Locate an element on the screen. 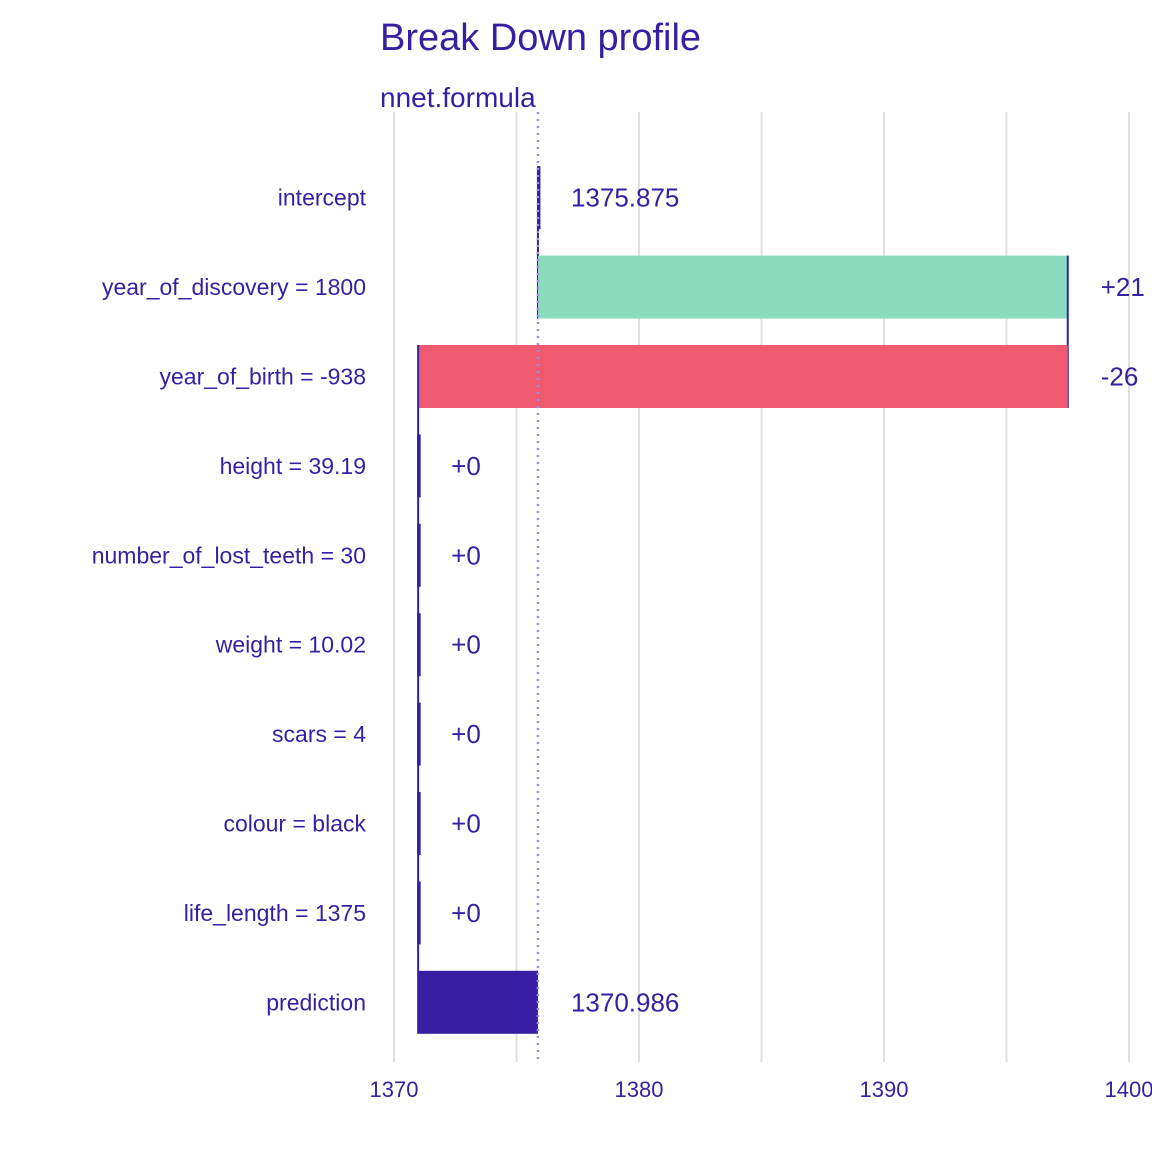 The height and width of the screenshot is (1152, 1152). y-tick-label: prediction is located at coordinates (316, 1002).